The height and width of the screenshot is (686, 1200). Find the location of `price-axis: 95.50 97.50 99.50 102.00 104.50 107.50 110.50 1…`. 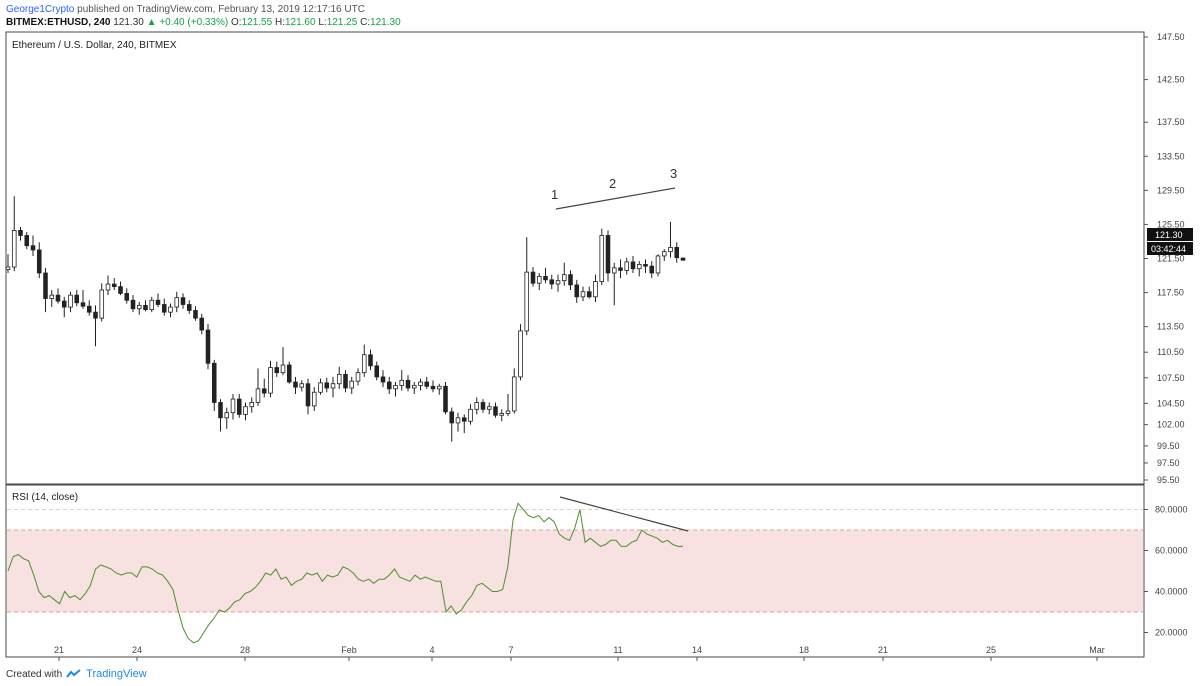

price-axis: 95.50 97.50 99.50 102.00 104.50 107.50 110.50 1… is located at coordinates (1164, 258).